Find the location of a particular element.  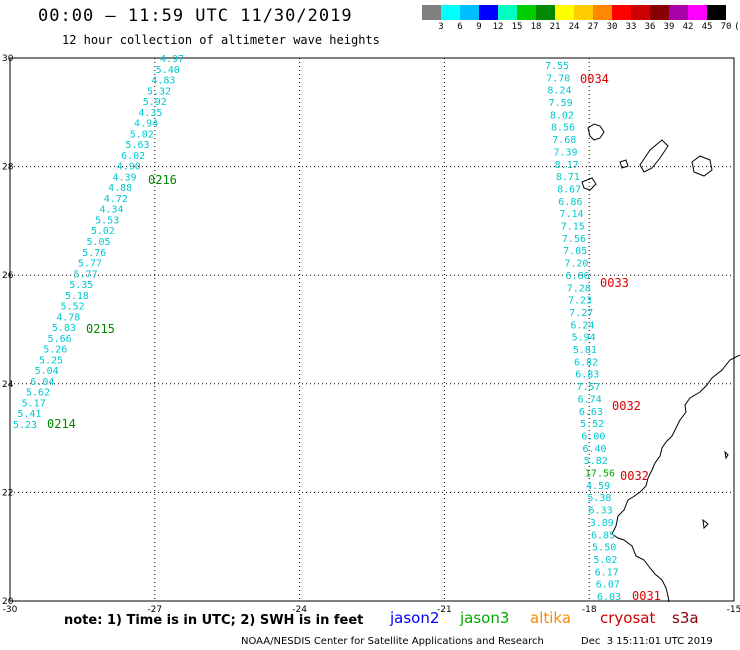

swh-label: 5.81 is located at coordinates (585, 350).